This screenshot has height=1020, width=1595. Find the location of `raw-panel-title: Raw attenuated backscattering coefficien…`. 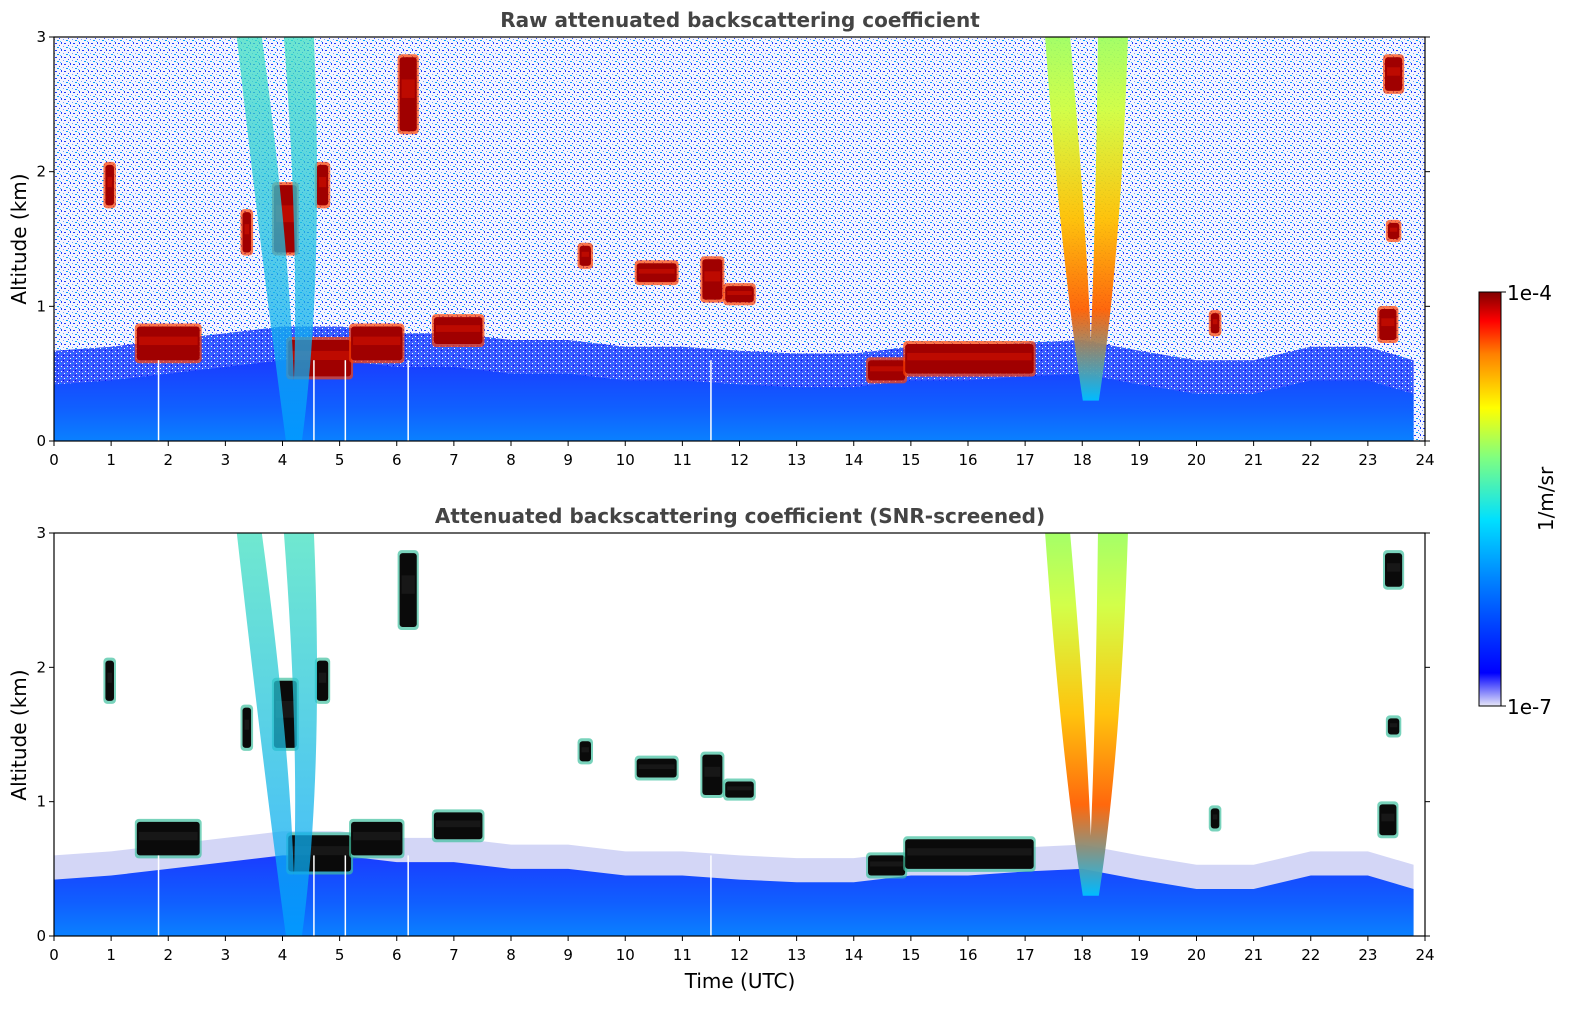

raw-panel-title: Raw attenuated backscattering coefficien… is located at coordinates (740, 20).